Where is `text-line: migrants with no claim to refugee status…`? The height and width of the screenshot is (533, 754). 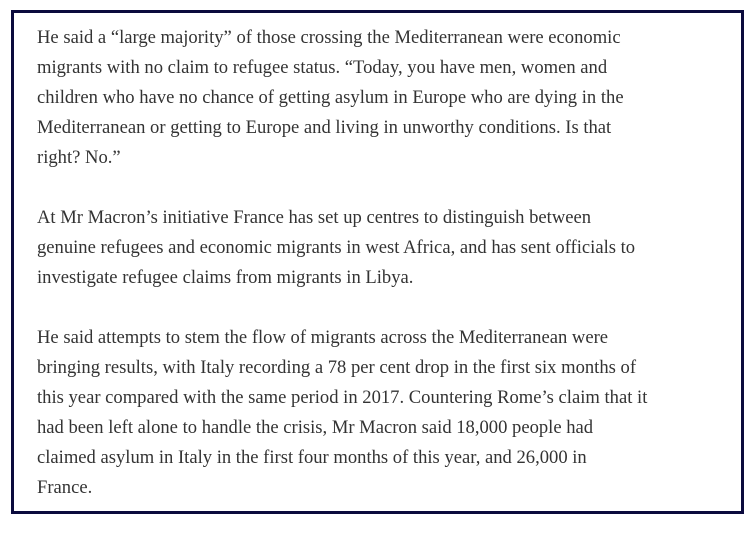 text-line: migrants with no claim to refugee status… is located at coordinates (322, 67).